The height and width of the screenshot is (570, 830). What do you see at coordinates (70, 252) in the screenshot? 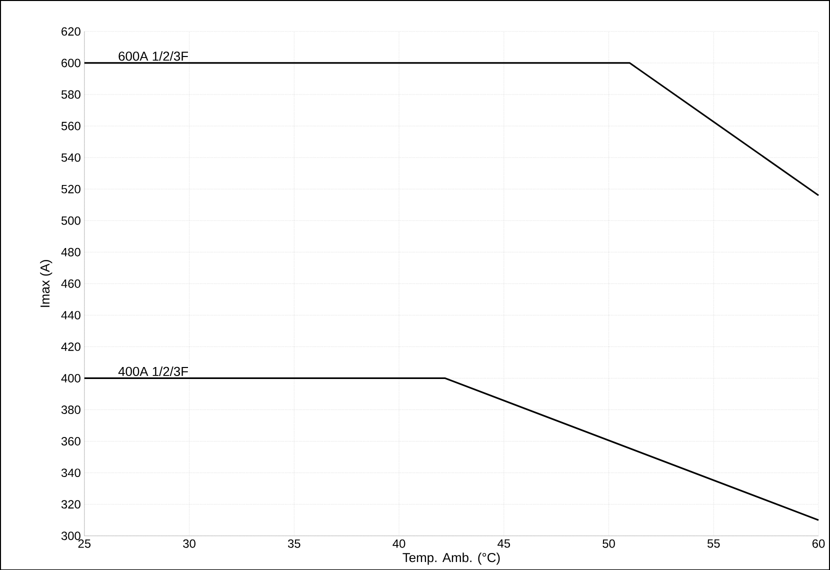
I see `y-tick-label: 480` at bounding box center [70, 252].